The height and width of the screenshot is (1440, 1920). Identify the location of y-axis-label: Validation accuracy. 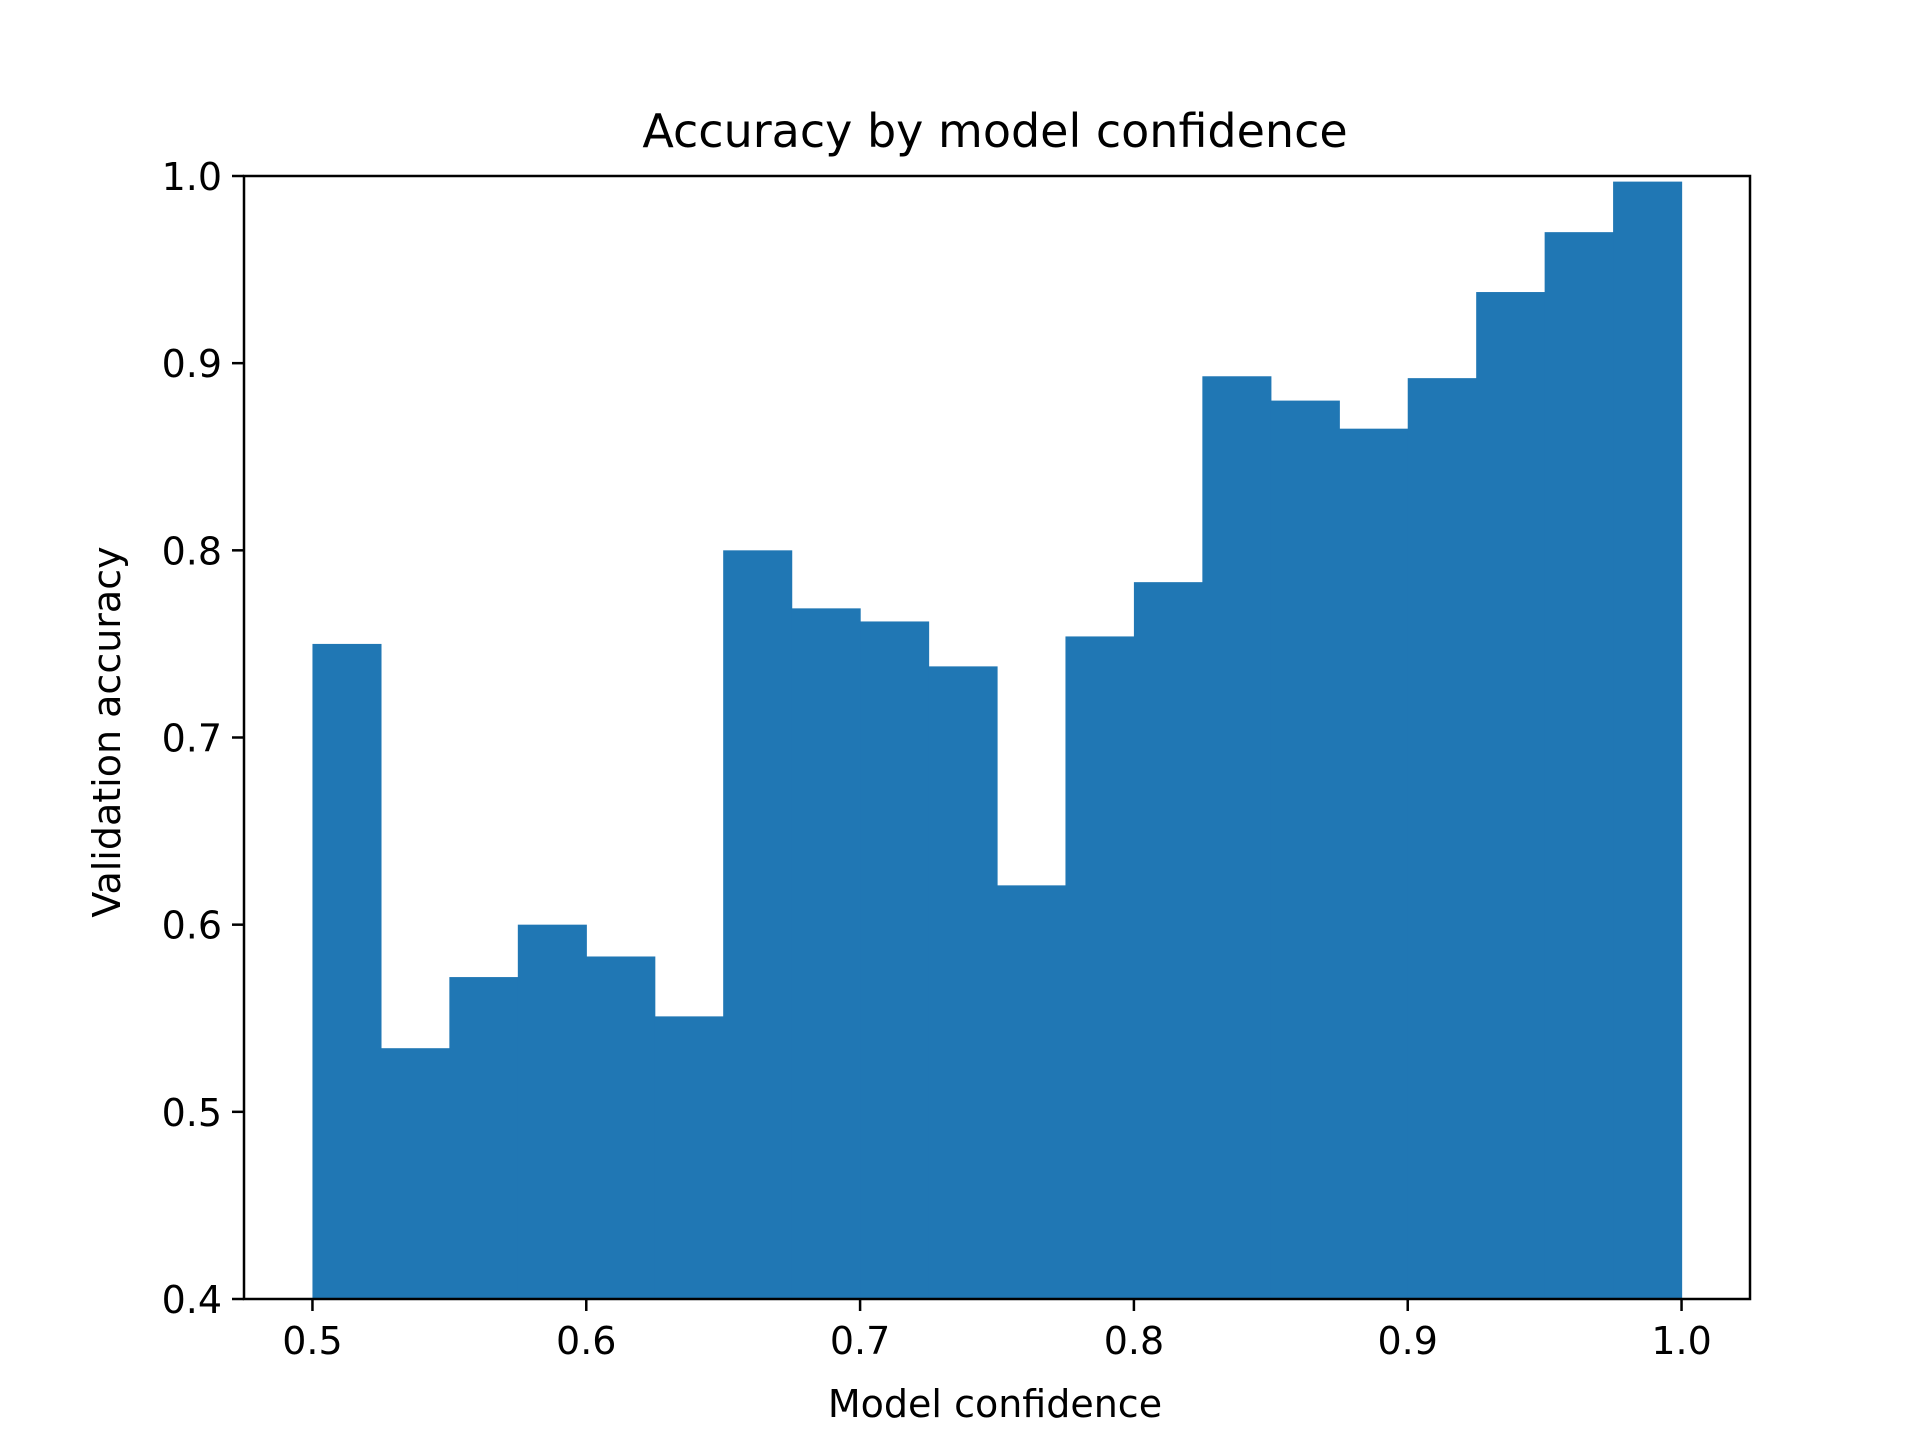
(107, 731).